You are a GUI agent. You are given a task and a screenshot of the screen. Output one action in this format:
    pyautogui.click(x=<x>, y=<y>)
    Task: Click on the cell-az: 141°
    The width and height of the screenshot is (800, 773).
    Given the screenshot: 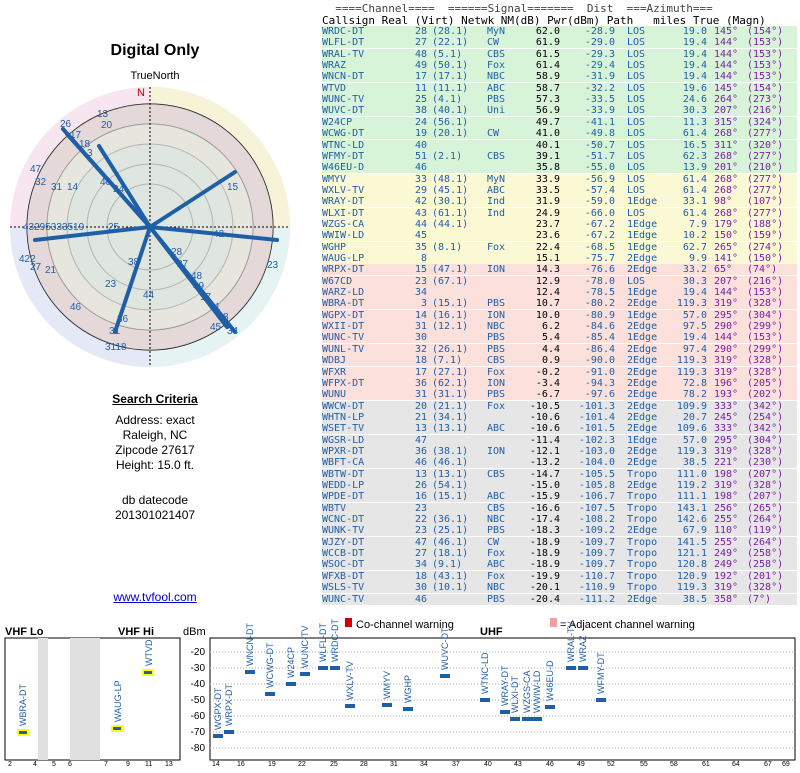 What is the action you would take?
    pyautogui.click(x=726, y=258)
    